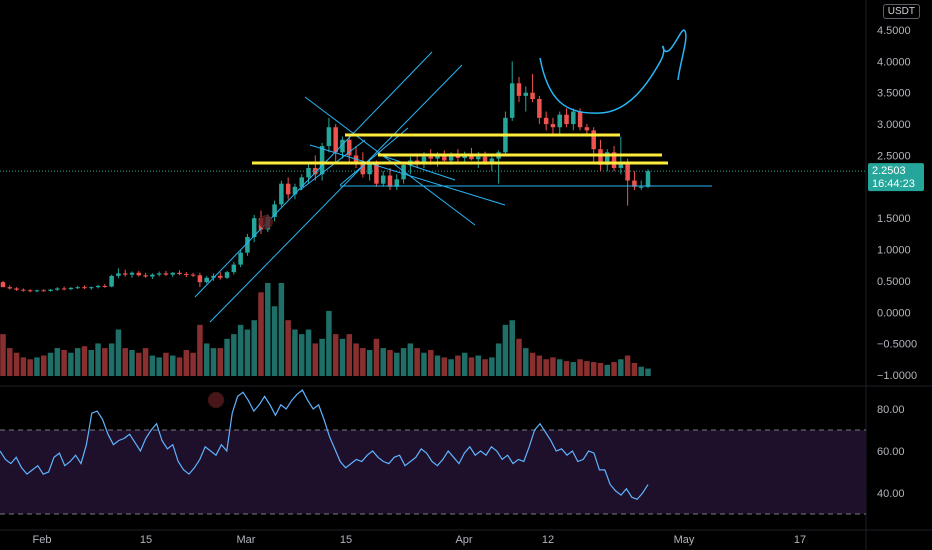  Describe the element at coordinates (464, 364) in the screenshot. I see `volume-bar` at that location.